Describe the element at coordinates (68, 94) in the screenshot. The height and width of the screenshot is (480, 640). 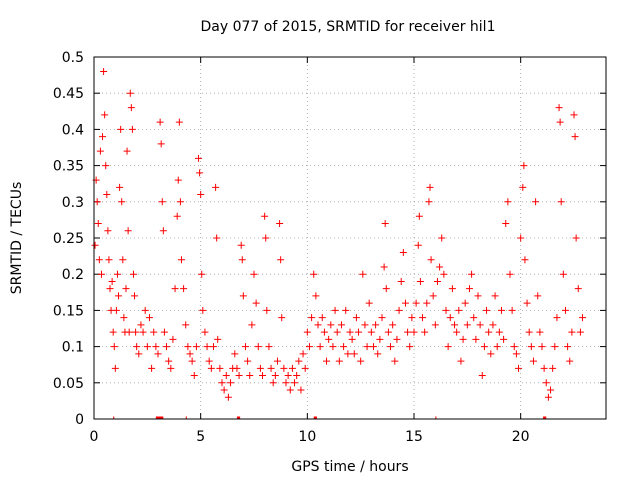
I see `y-tick-label: 0.45` at that location.